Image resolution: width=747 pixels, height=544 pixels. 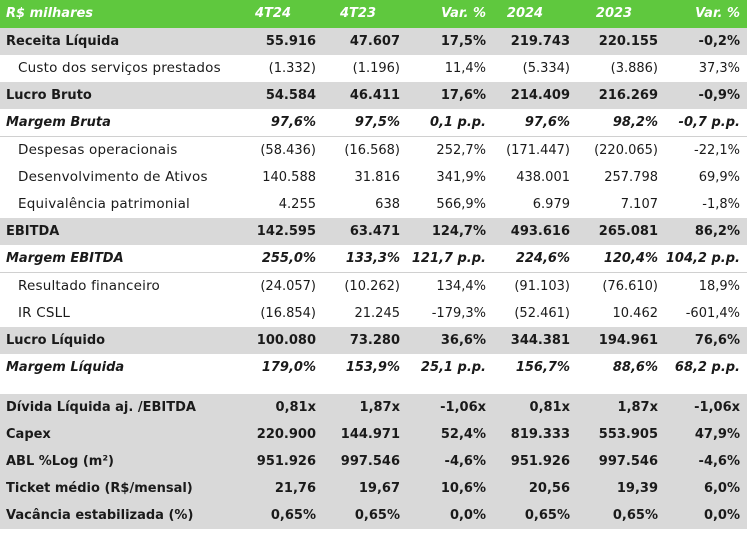 What do you see at coordinates (370, 461) in the screenshot?
I see `cell-4t23: 997.546` at bounding box center [370, 461].